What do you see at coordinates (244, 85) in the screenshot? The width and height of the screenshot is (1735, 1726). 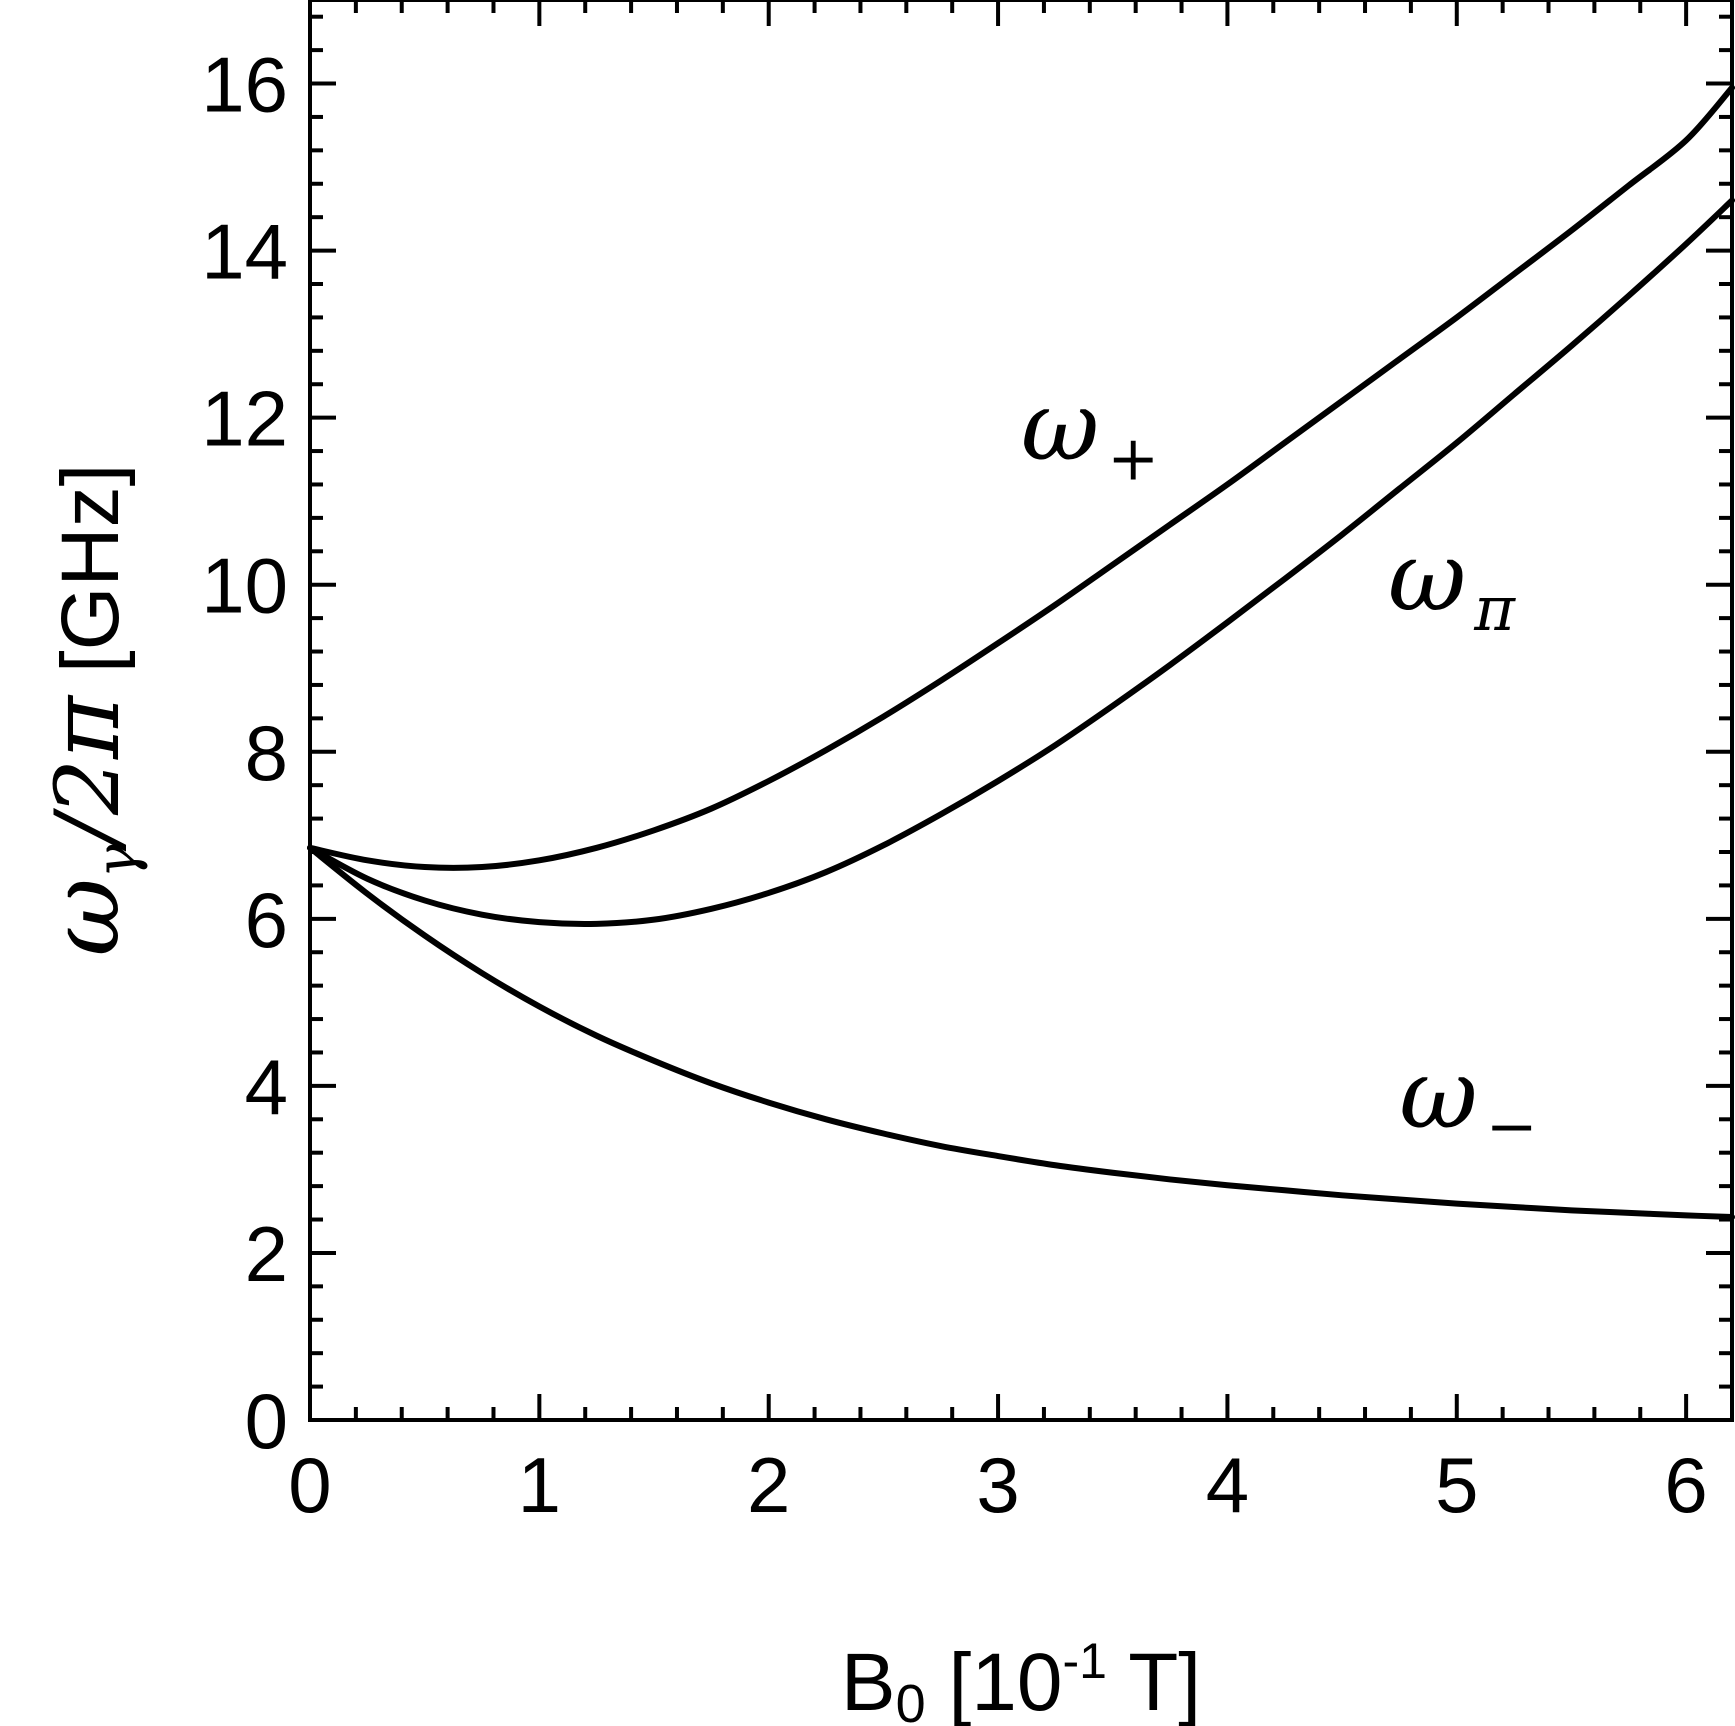 I see `y-tick-label: 16` at bounding box center [244, 85].